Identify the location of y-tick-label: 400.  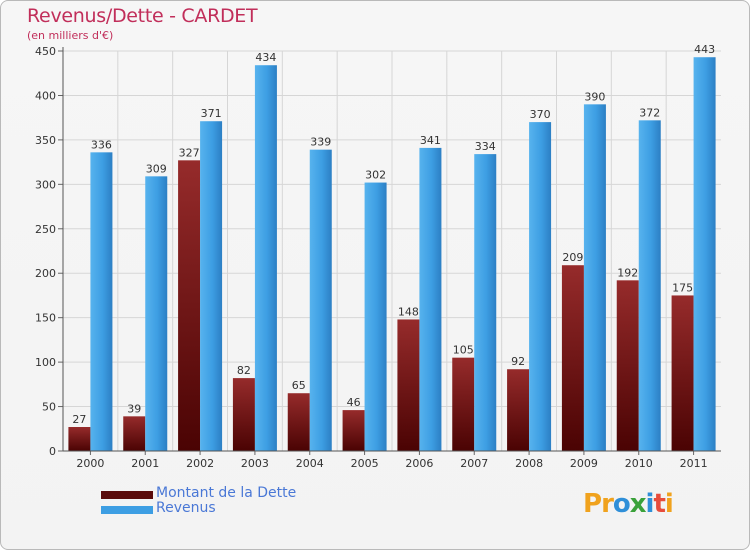
(45, 95).